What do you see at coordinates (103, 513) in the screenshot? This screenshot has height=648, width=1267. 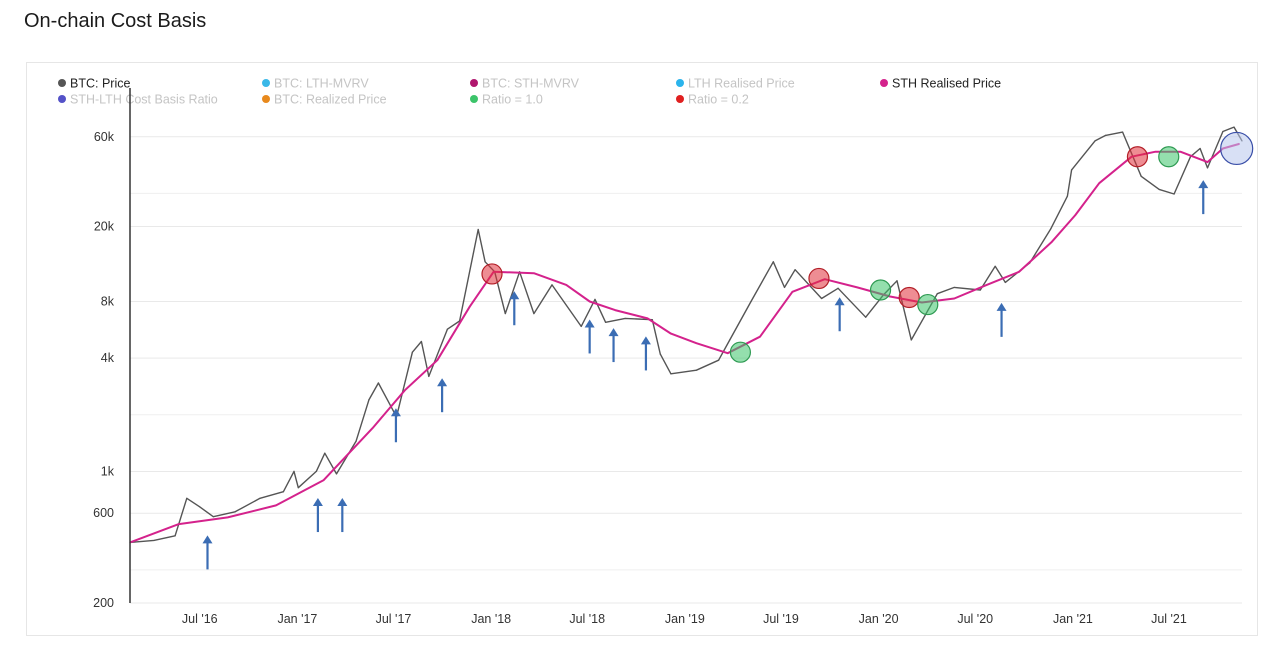 I see `y-tick-label: 600` at bounding box center [103, 513].